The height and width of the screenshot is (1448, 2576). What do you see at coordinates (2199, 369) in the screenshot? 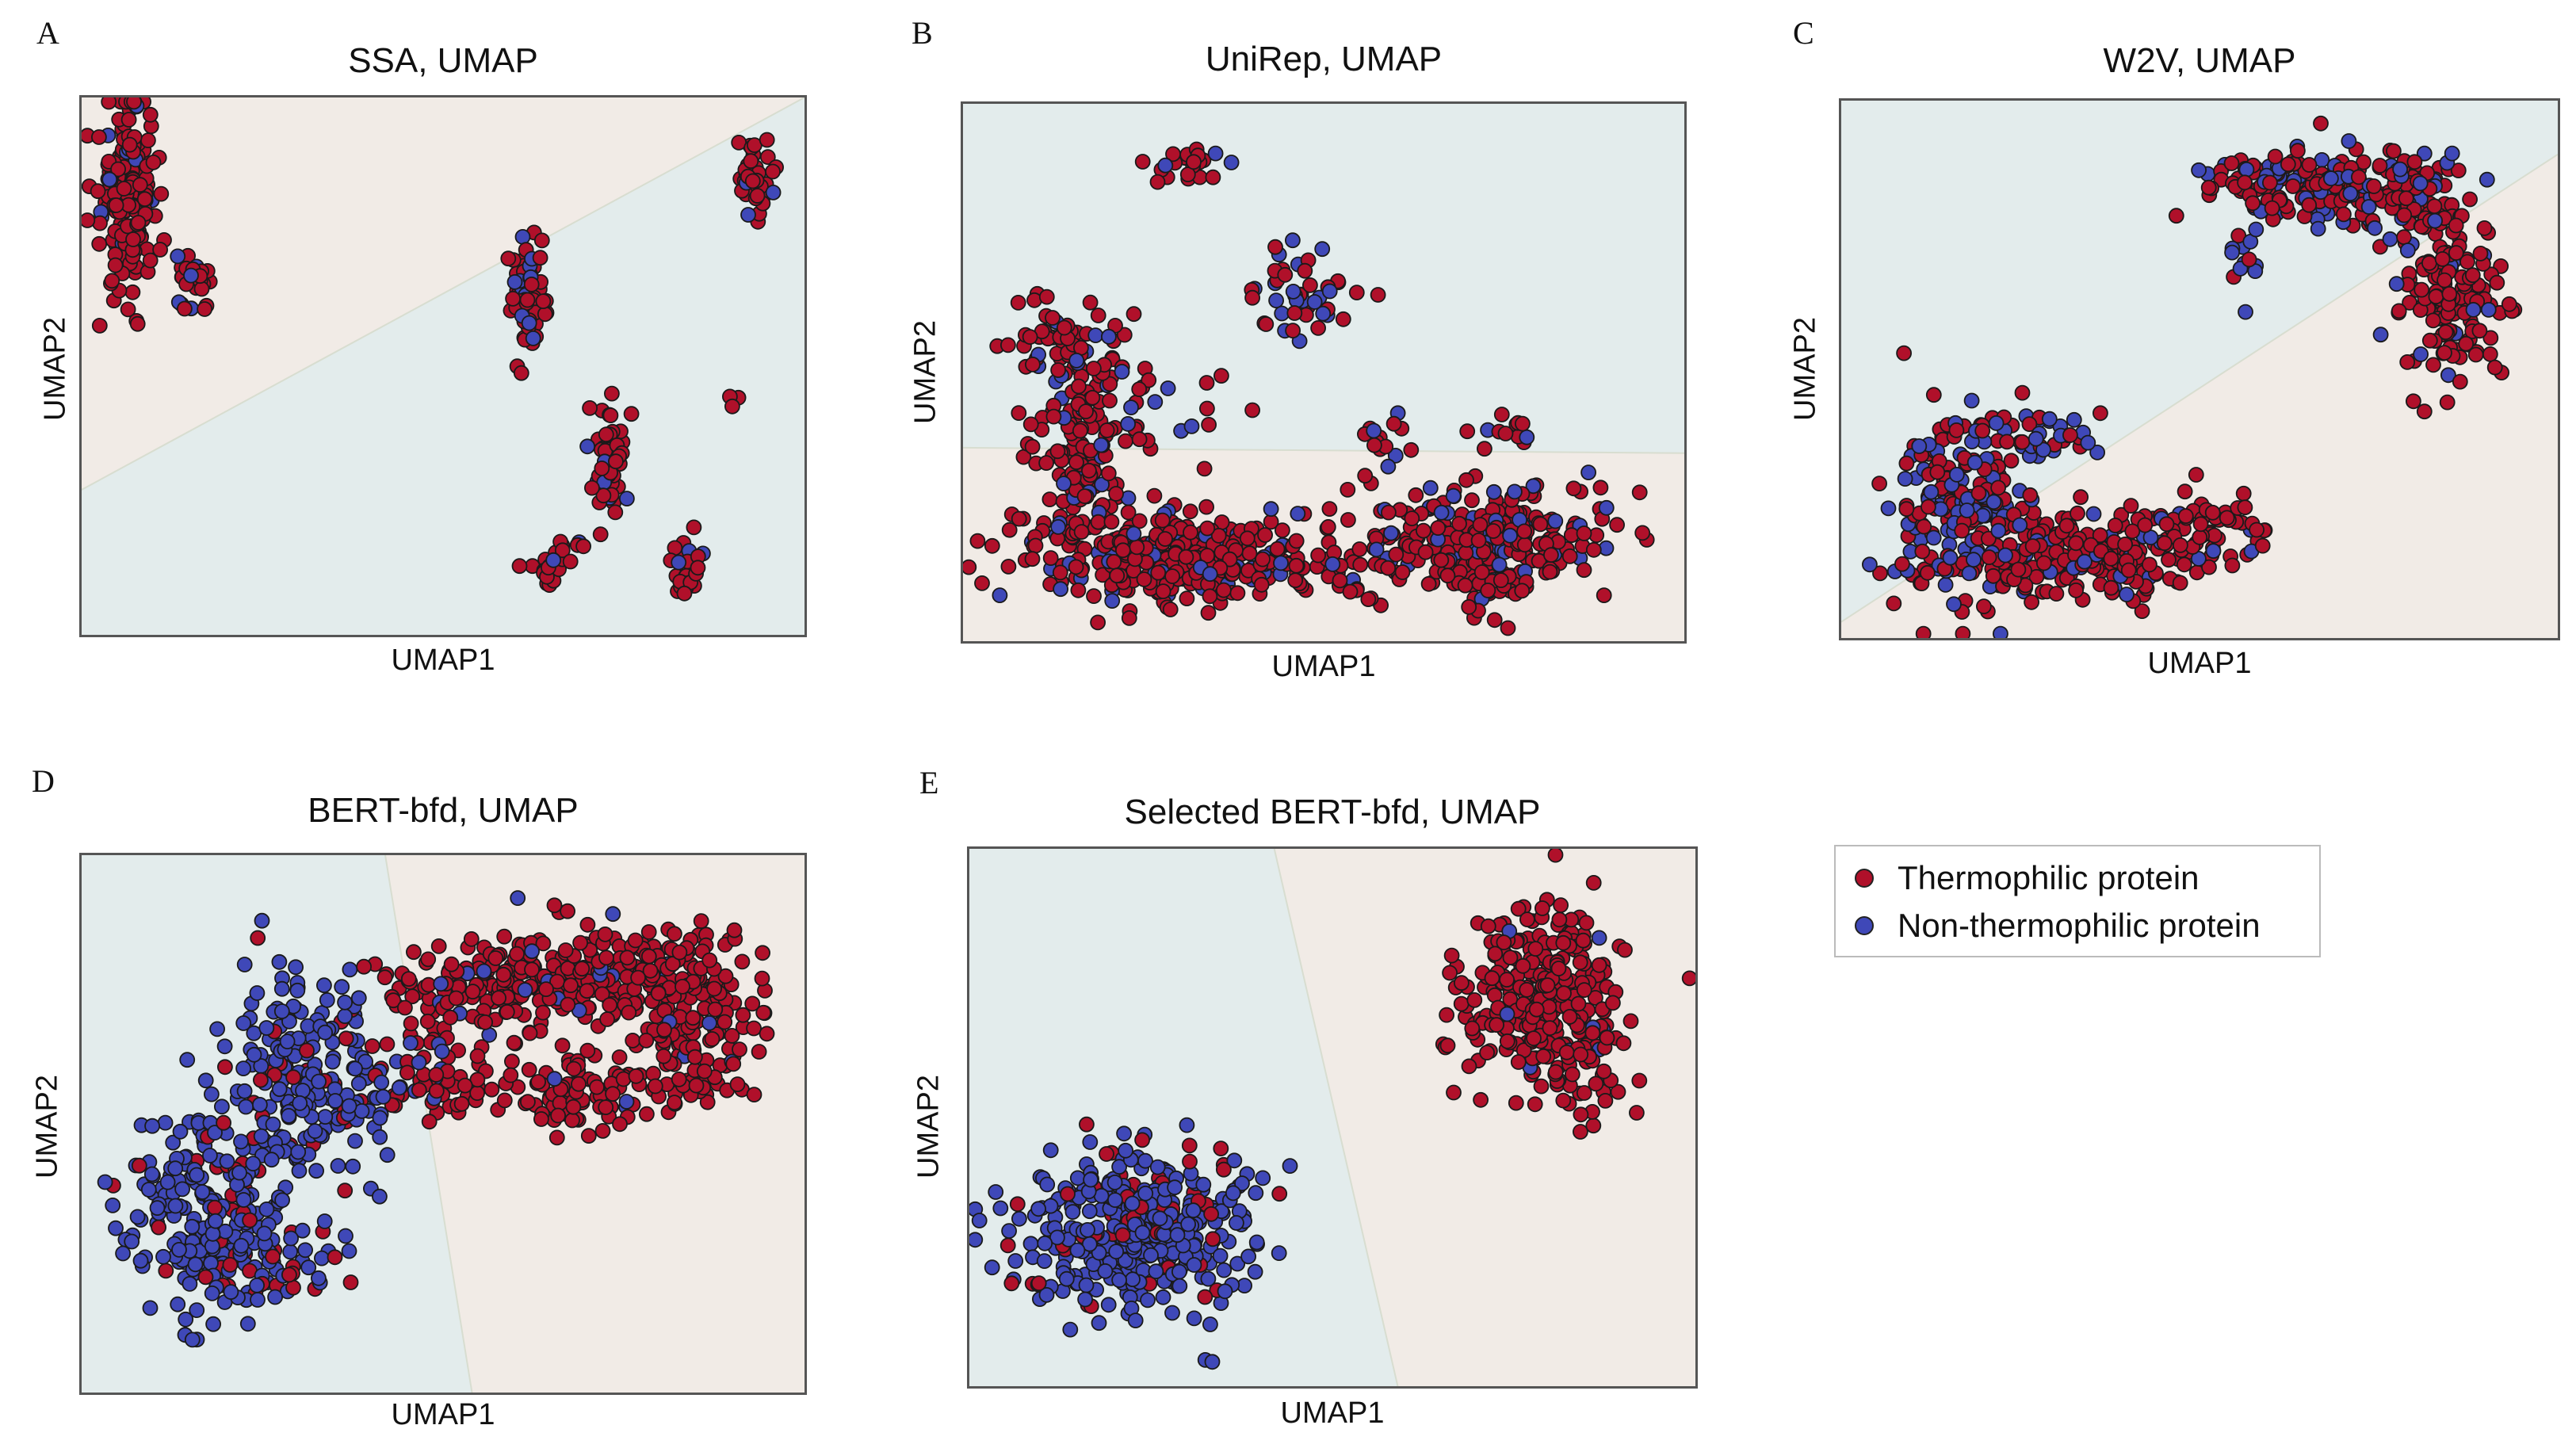
I see `panel-c-plot` at bounding box center [2199, 369].